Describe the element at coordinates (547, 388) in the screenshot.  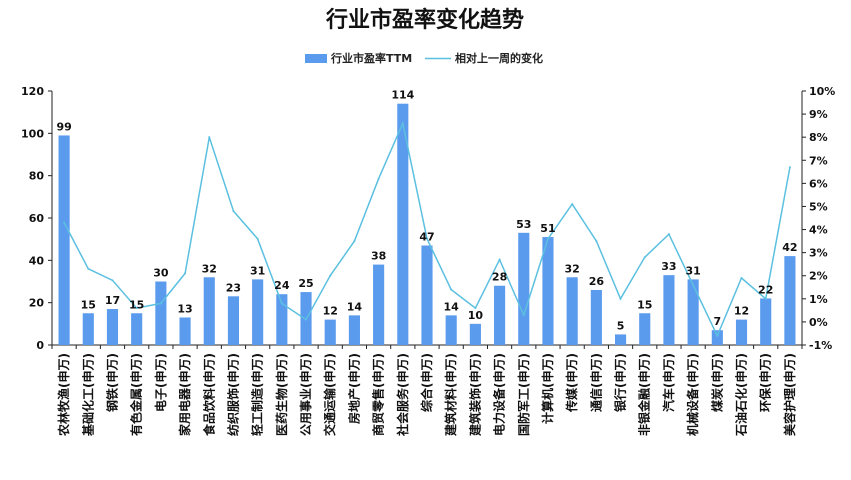
I see `category-label: 计算机(申万)` at that location.